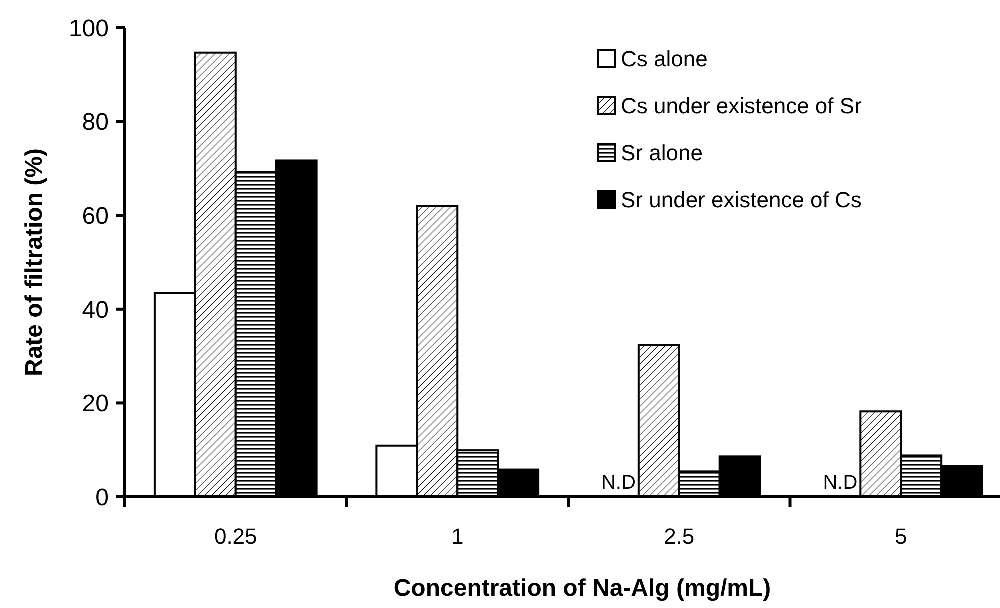  I want to click on y-tick-label: 60, so click(95, 216).